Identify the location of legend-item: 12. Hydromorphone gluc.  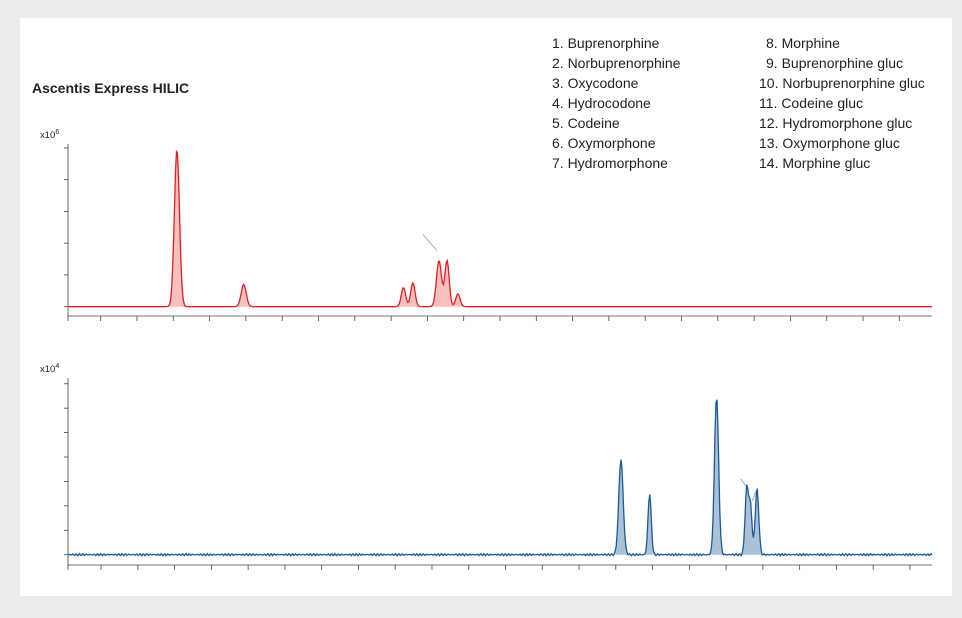
(835, 123).